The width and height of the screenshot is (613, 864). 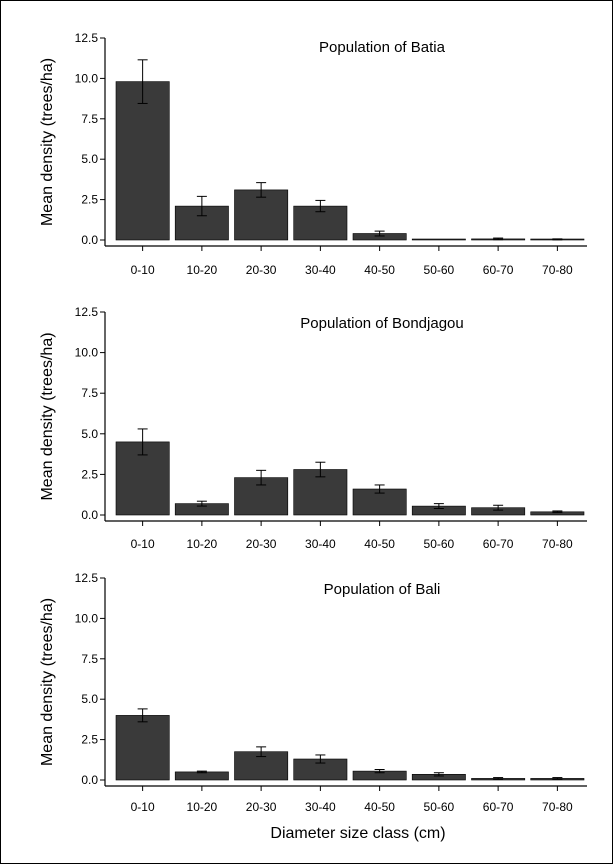 I want to click on panel-title: Population of Batia, so click(x=382, y=47).